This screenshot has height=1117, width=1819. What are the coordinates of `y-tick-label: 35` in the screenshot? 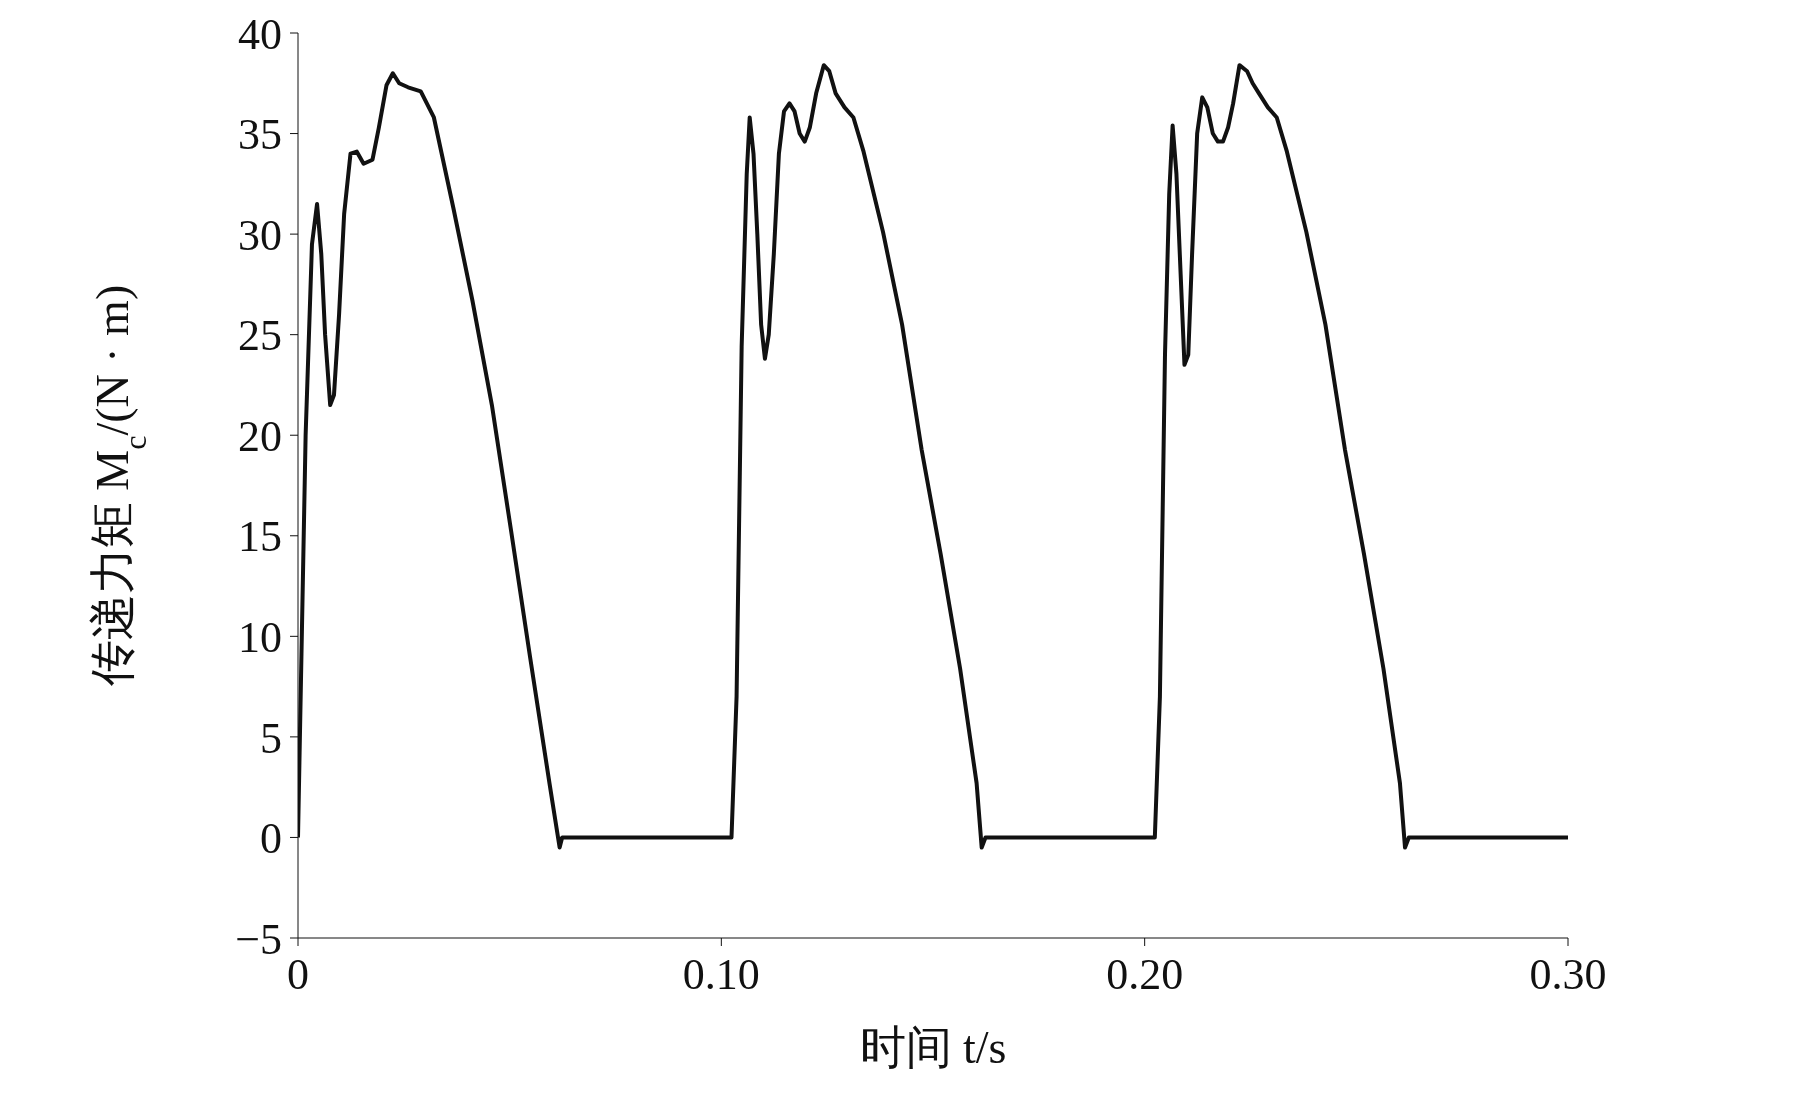 It's located at (260, 135).